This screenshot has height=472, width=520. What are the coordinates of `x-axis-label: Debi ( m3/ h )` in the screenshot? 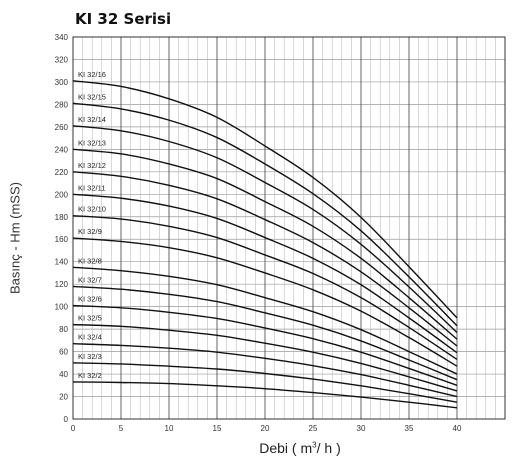 It's located at (260, 448).